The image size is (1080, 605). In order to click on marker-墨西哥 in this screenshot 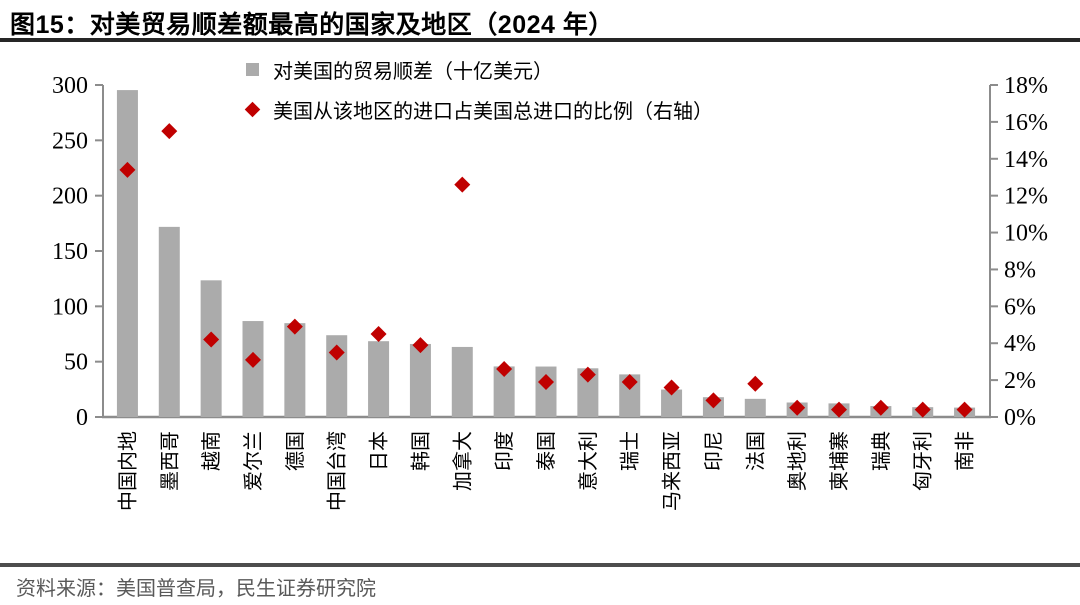, I will do `click(169, 131)`.